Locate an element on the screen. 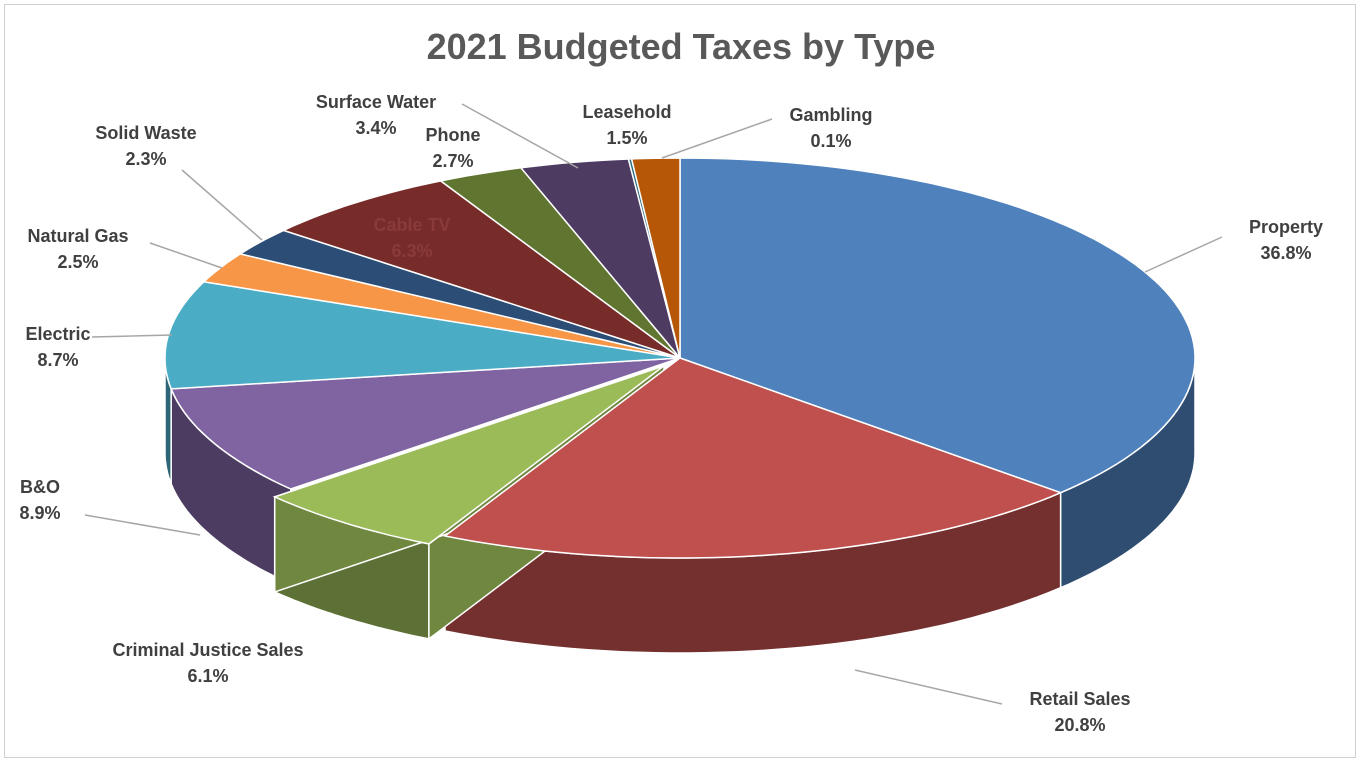  leader-line-electric is located at coordinates (132, 336).